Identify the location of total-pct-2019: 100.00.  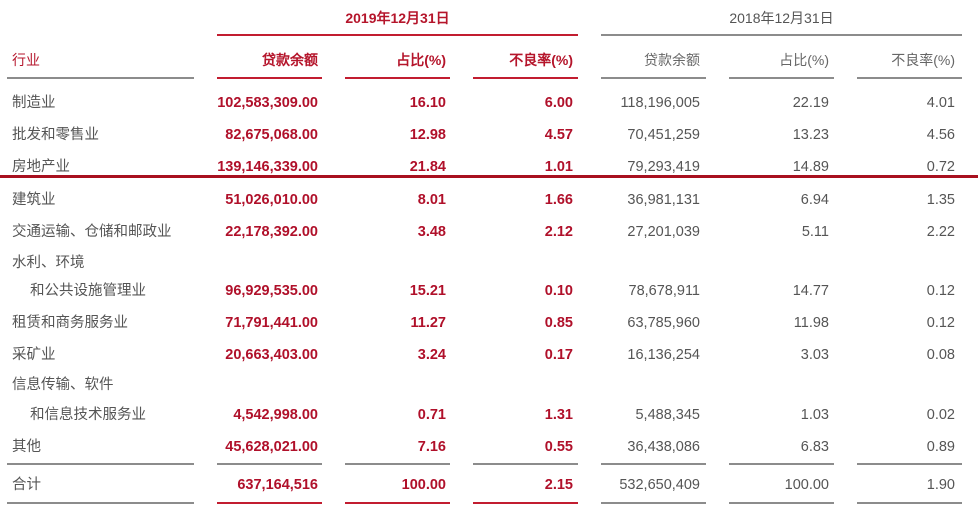
(423, 485).